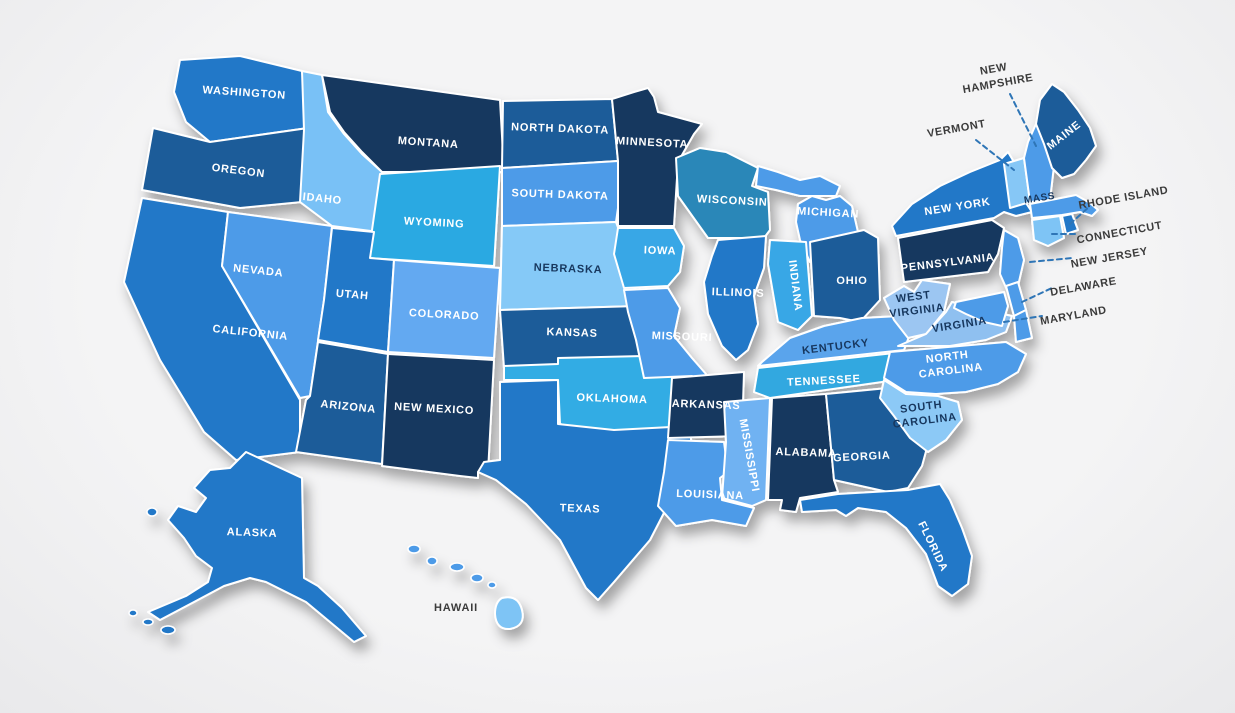  What do you see at coordinates (352, 295) in the screenshot?
I see `state-label-utah: UTAH` at bounding box center [352, 295].